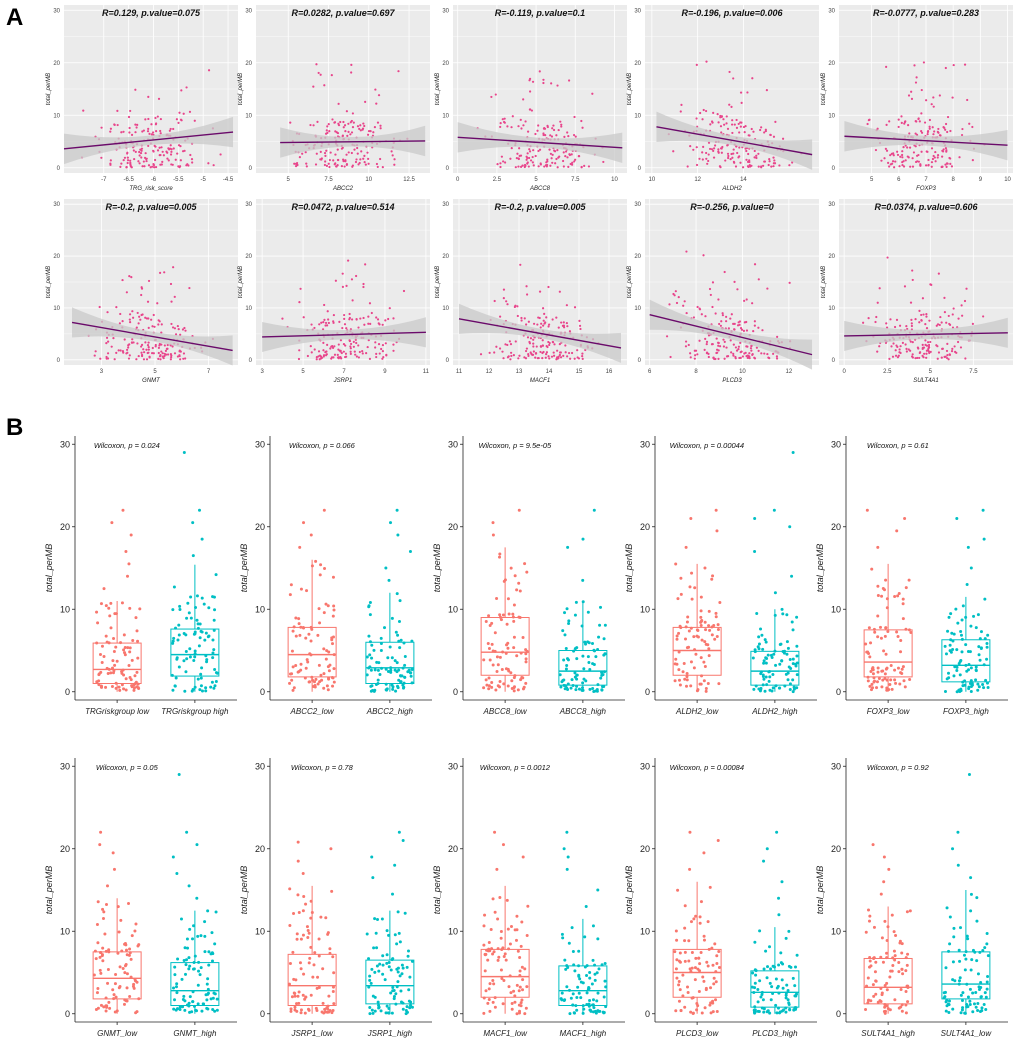  What do you see at coordinates (244, 890) in the screenshot?
I see `y-axis-label: total_perMB` at bounding box center [244, 890].